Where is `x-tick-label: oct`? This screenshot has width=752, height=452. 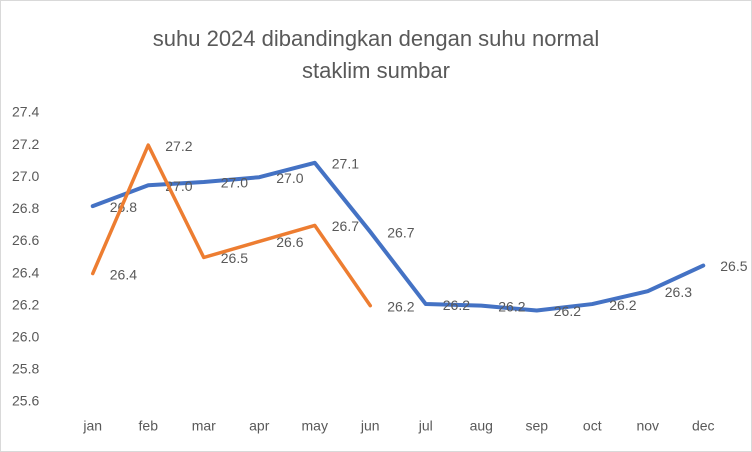
x-tick-label: oct is located at coordinates (592, 426).